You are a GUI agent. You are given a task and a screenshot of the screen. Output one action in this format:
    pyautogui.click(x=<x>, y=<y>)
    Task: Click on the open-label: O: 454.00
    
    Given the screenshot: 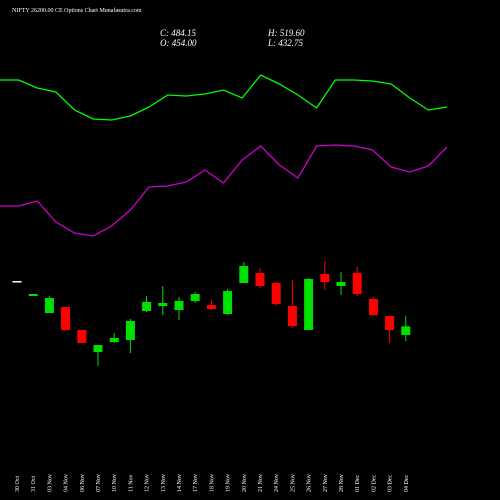 What is the action you would take?
    pyautogui.click(x=178, y=43)
    